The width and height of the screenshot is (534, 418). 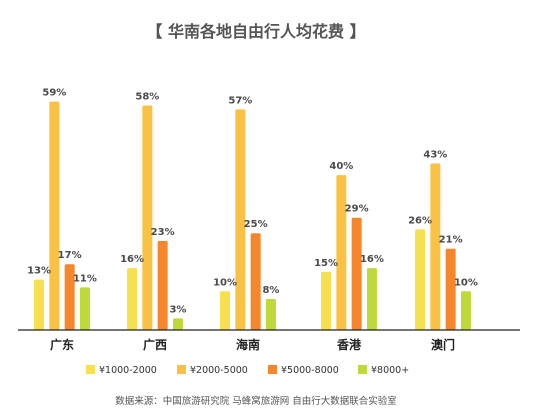 What do you see at coordinates (341, 166) in the screenshot?
I see `value-label-香港-¥2000-5000: 40%` at bounding box center [341, 166].